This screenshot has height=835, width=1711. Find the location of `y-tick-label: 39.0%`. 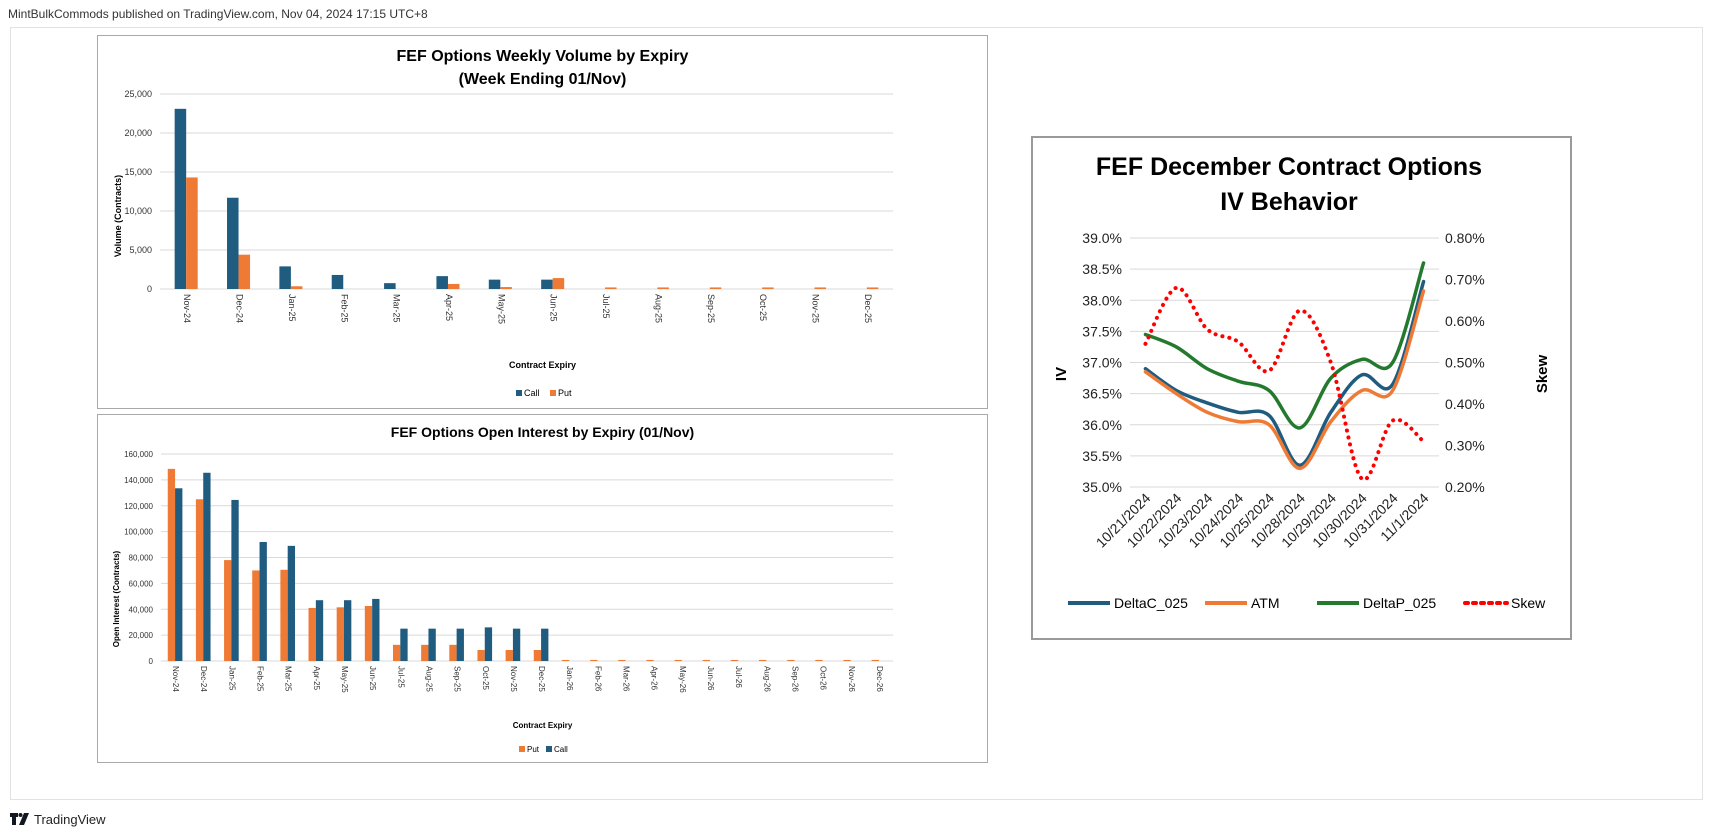

y-tick-label: 39.0% is located at coordinates (1102, 238).